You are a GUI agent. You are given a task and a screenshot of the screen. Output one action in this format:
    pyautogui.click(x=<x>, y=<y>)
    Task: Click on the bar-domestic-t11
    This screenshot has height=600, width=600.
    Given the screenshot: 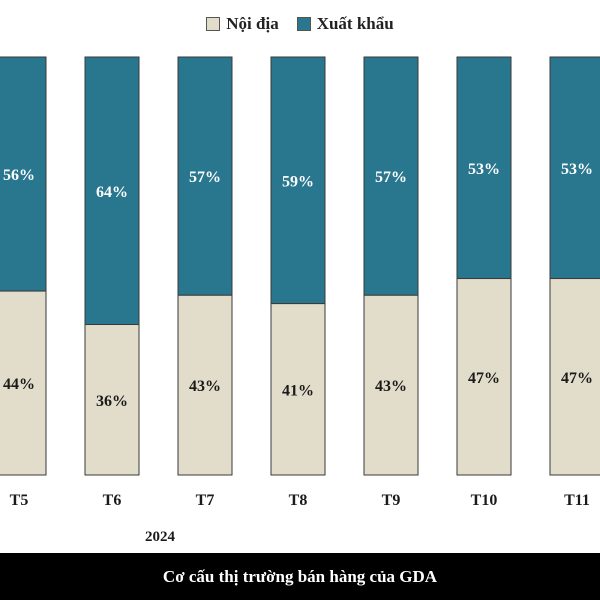 What is the action you would take?
    pyautogui.click(x=574, y=377)
    